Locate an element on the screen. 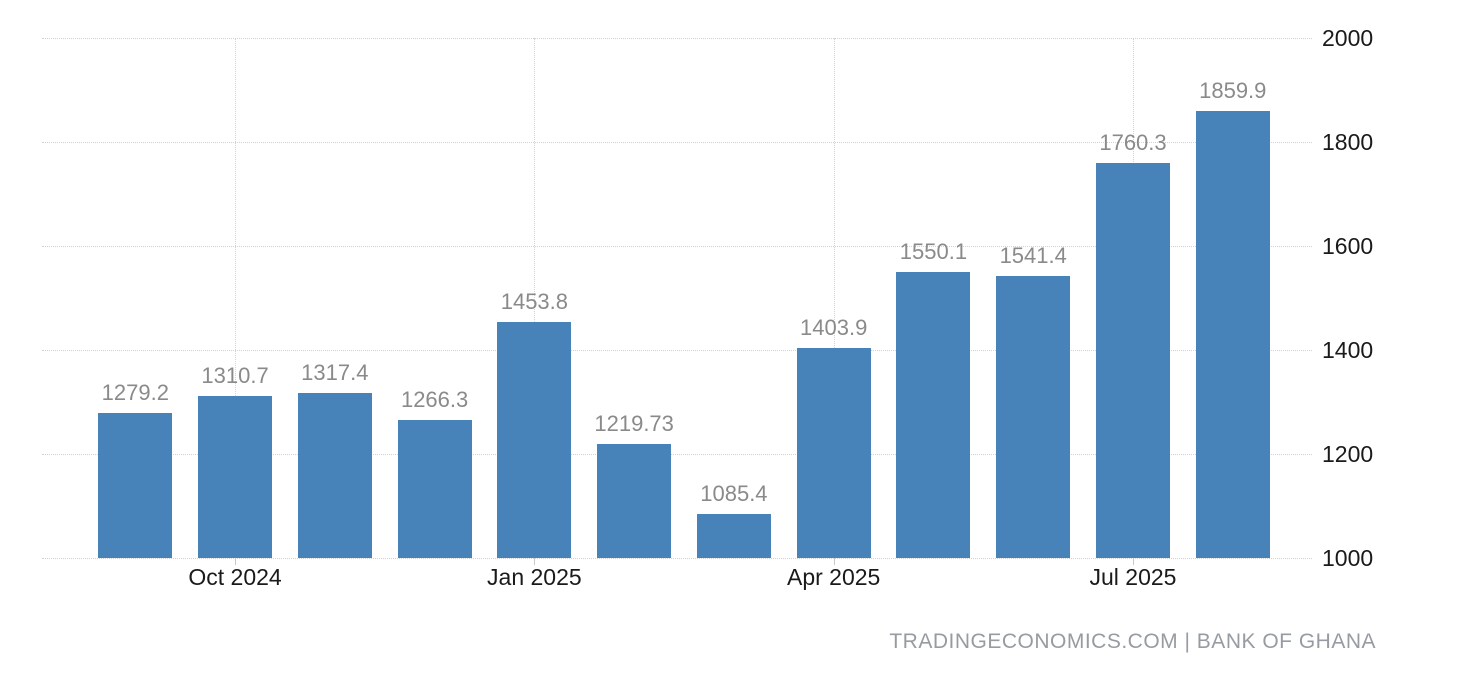  bar-value-label: 1266.3 is located at coordinates (434, 399).